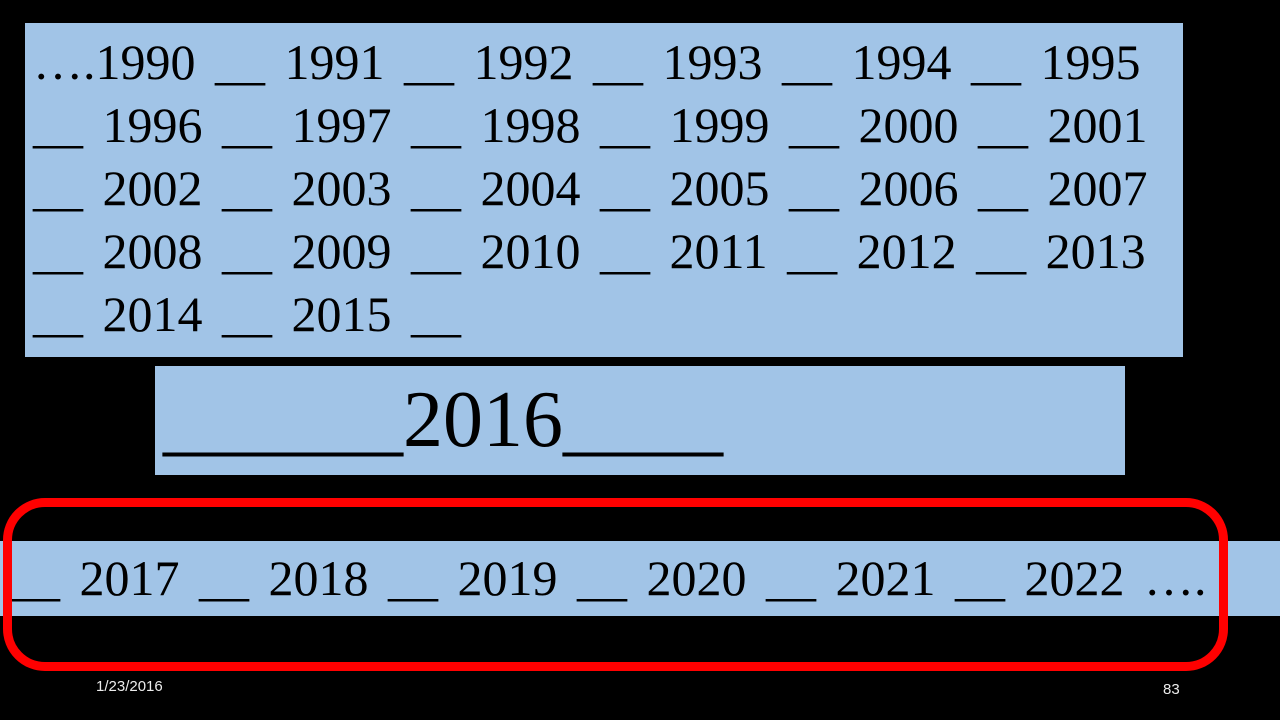 This screenshot has width=1280, height=720. What do you see at coordinates (1171, 689) in the screenshot?
I see `slide-number: 83` at bounding box center [1171, 689].